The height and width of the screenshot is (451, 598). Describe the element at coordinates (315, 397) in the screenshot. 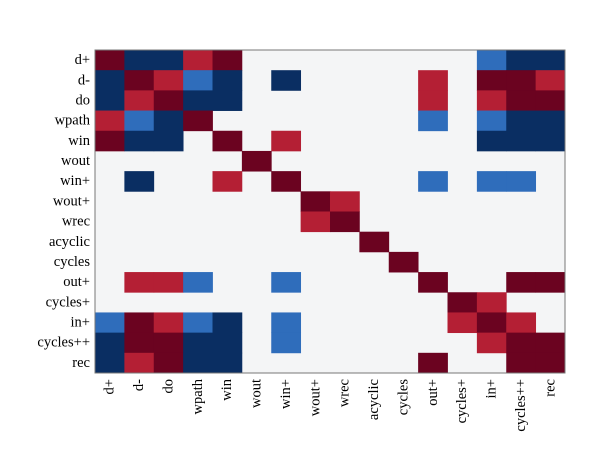

I see `column-tick-label: wout+` at that location.